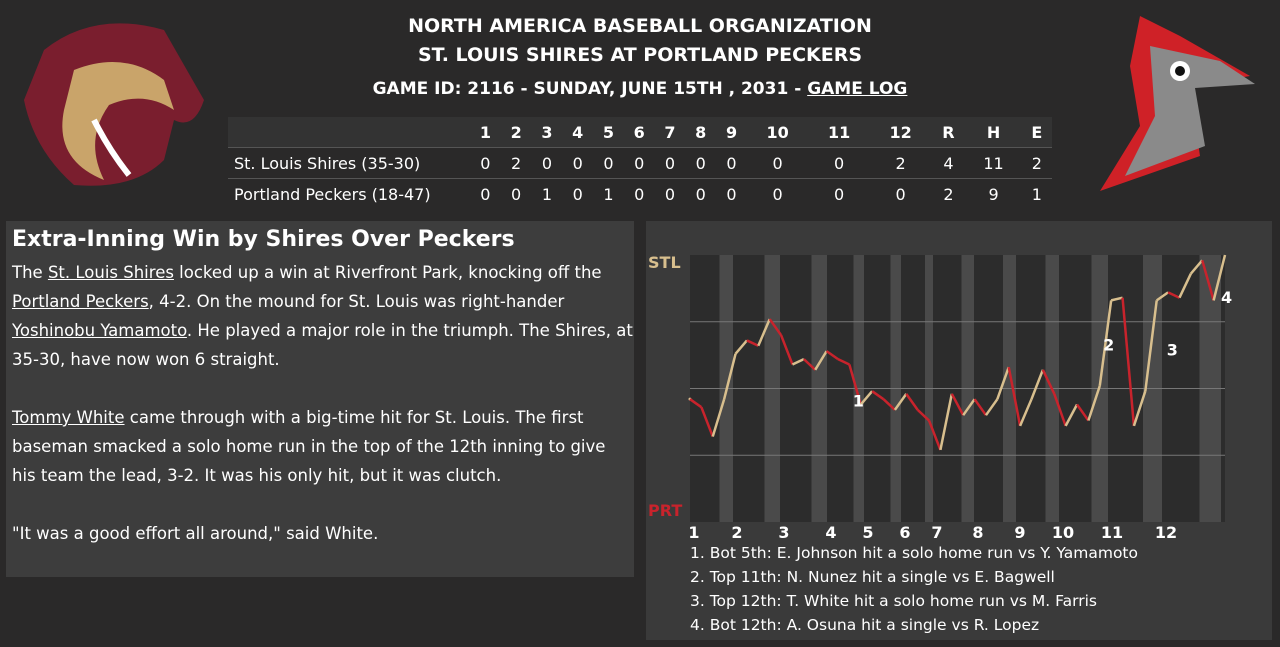 The width and height of the screenshot is (1280, 647). Describe the element at coordinates (349, 193) in the screenshot. I see `team-name: Portland Peckers (18-47)` at that location.